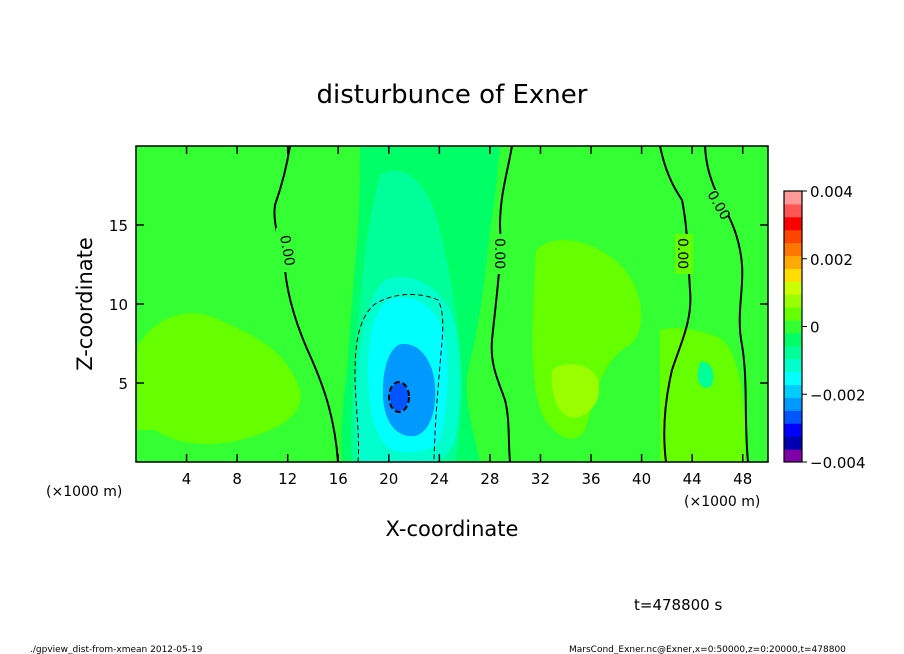 The height and width of the screenshot is (654, 904). I want to click on x-unit-right: (×1000 m), so click(722, 502).